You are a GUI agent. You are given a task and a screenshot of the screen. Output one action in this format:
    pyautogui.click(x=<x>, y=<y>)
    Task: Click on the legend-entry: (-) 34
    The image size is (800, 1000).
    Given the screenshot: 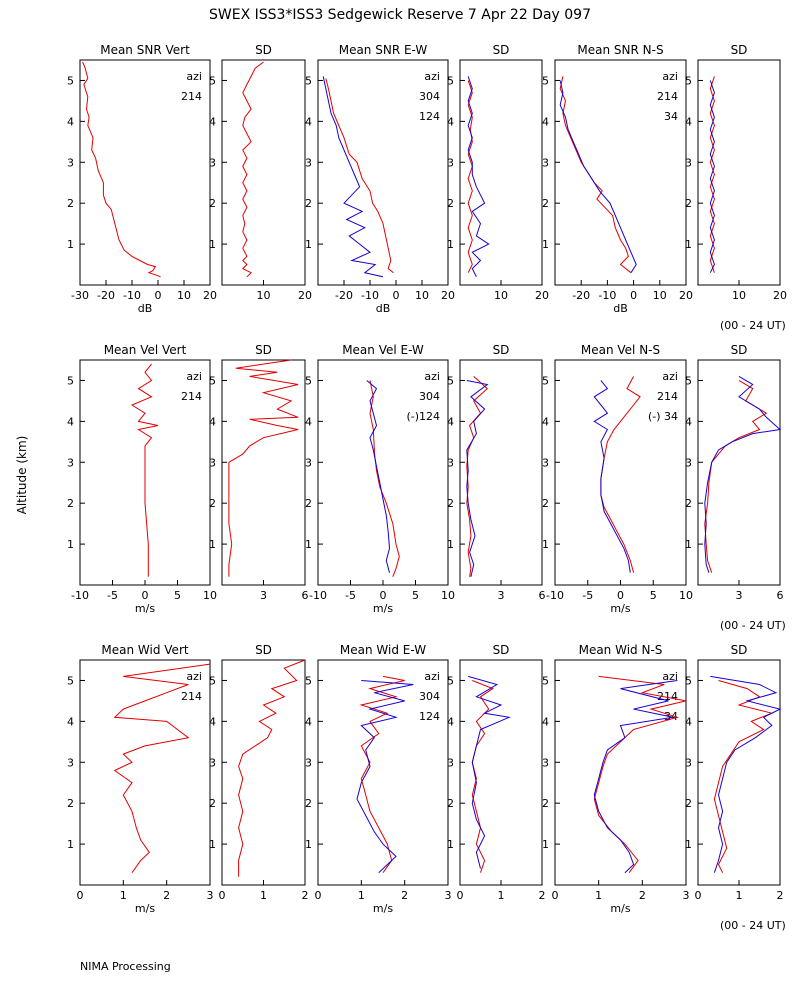 What is the action you would take?
    pyautogui.click(x=663, y=416)
    